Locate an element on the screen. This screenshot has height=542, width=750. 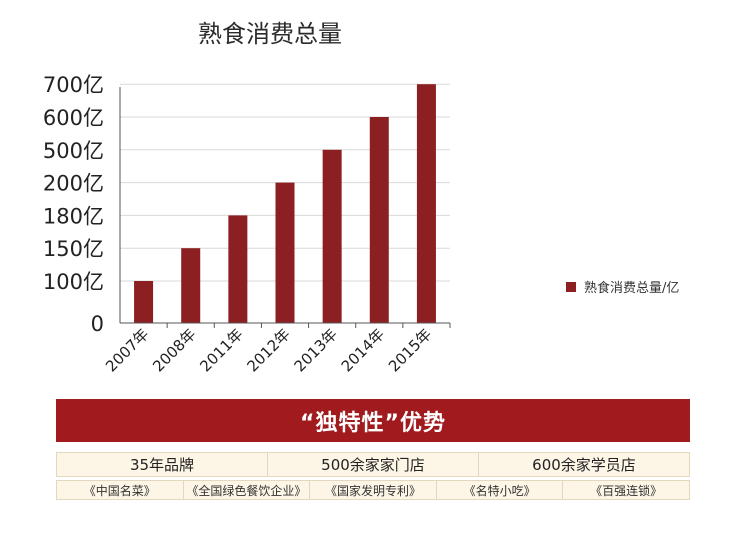
y-tick-label: 180亿 is located at coordinates (73, 216).